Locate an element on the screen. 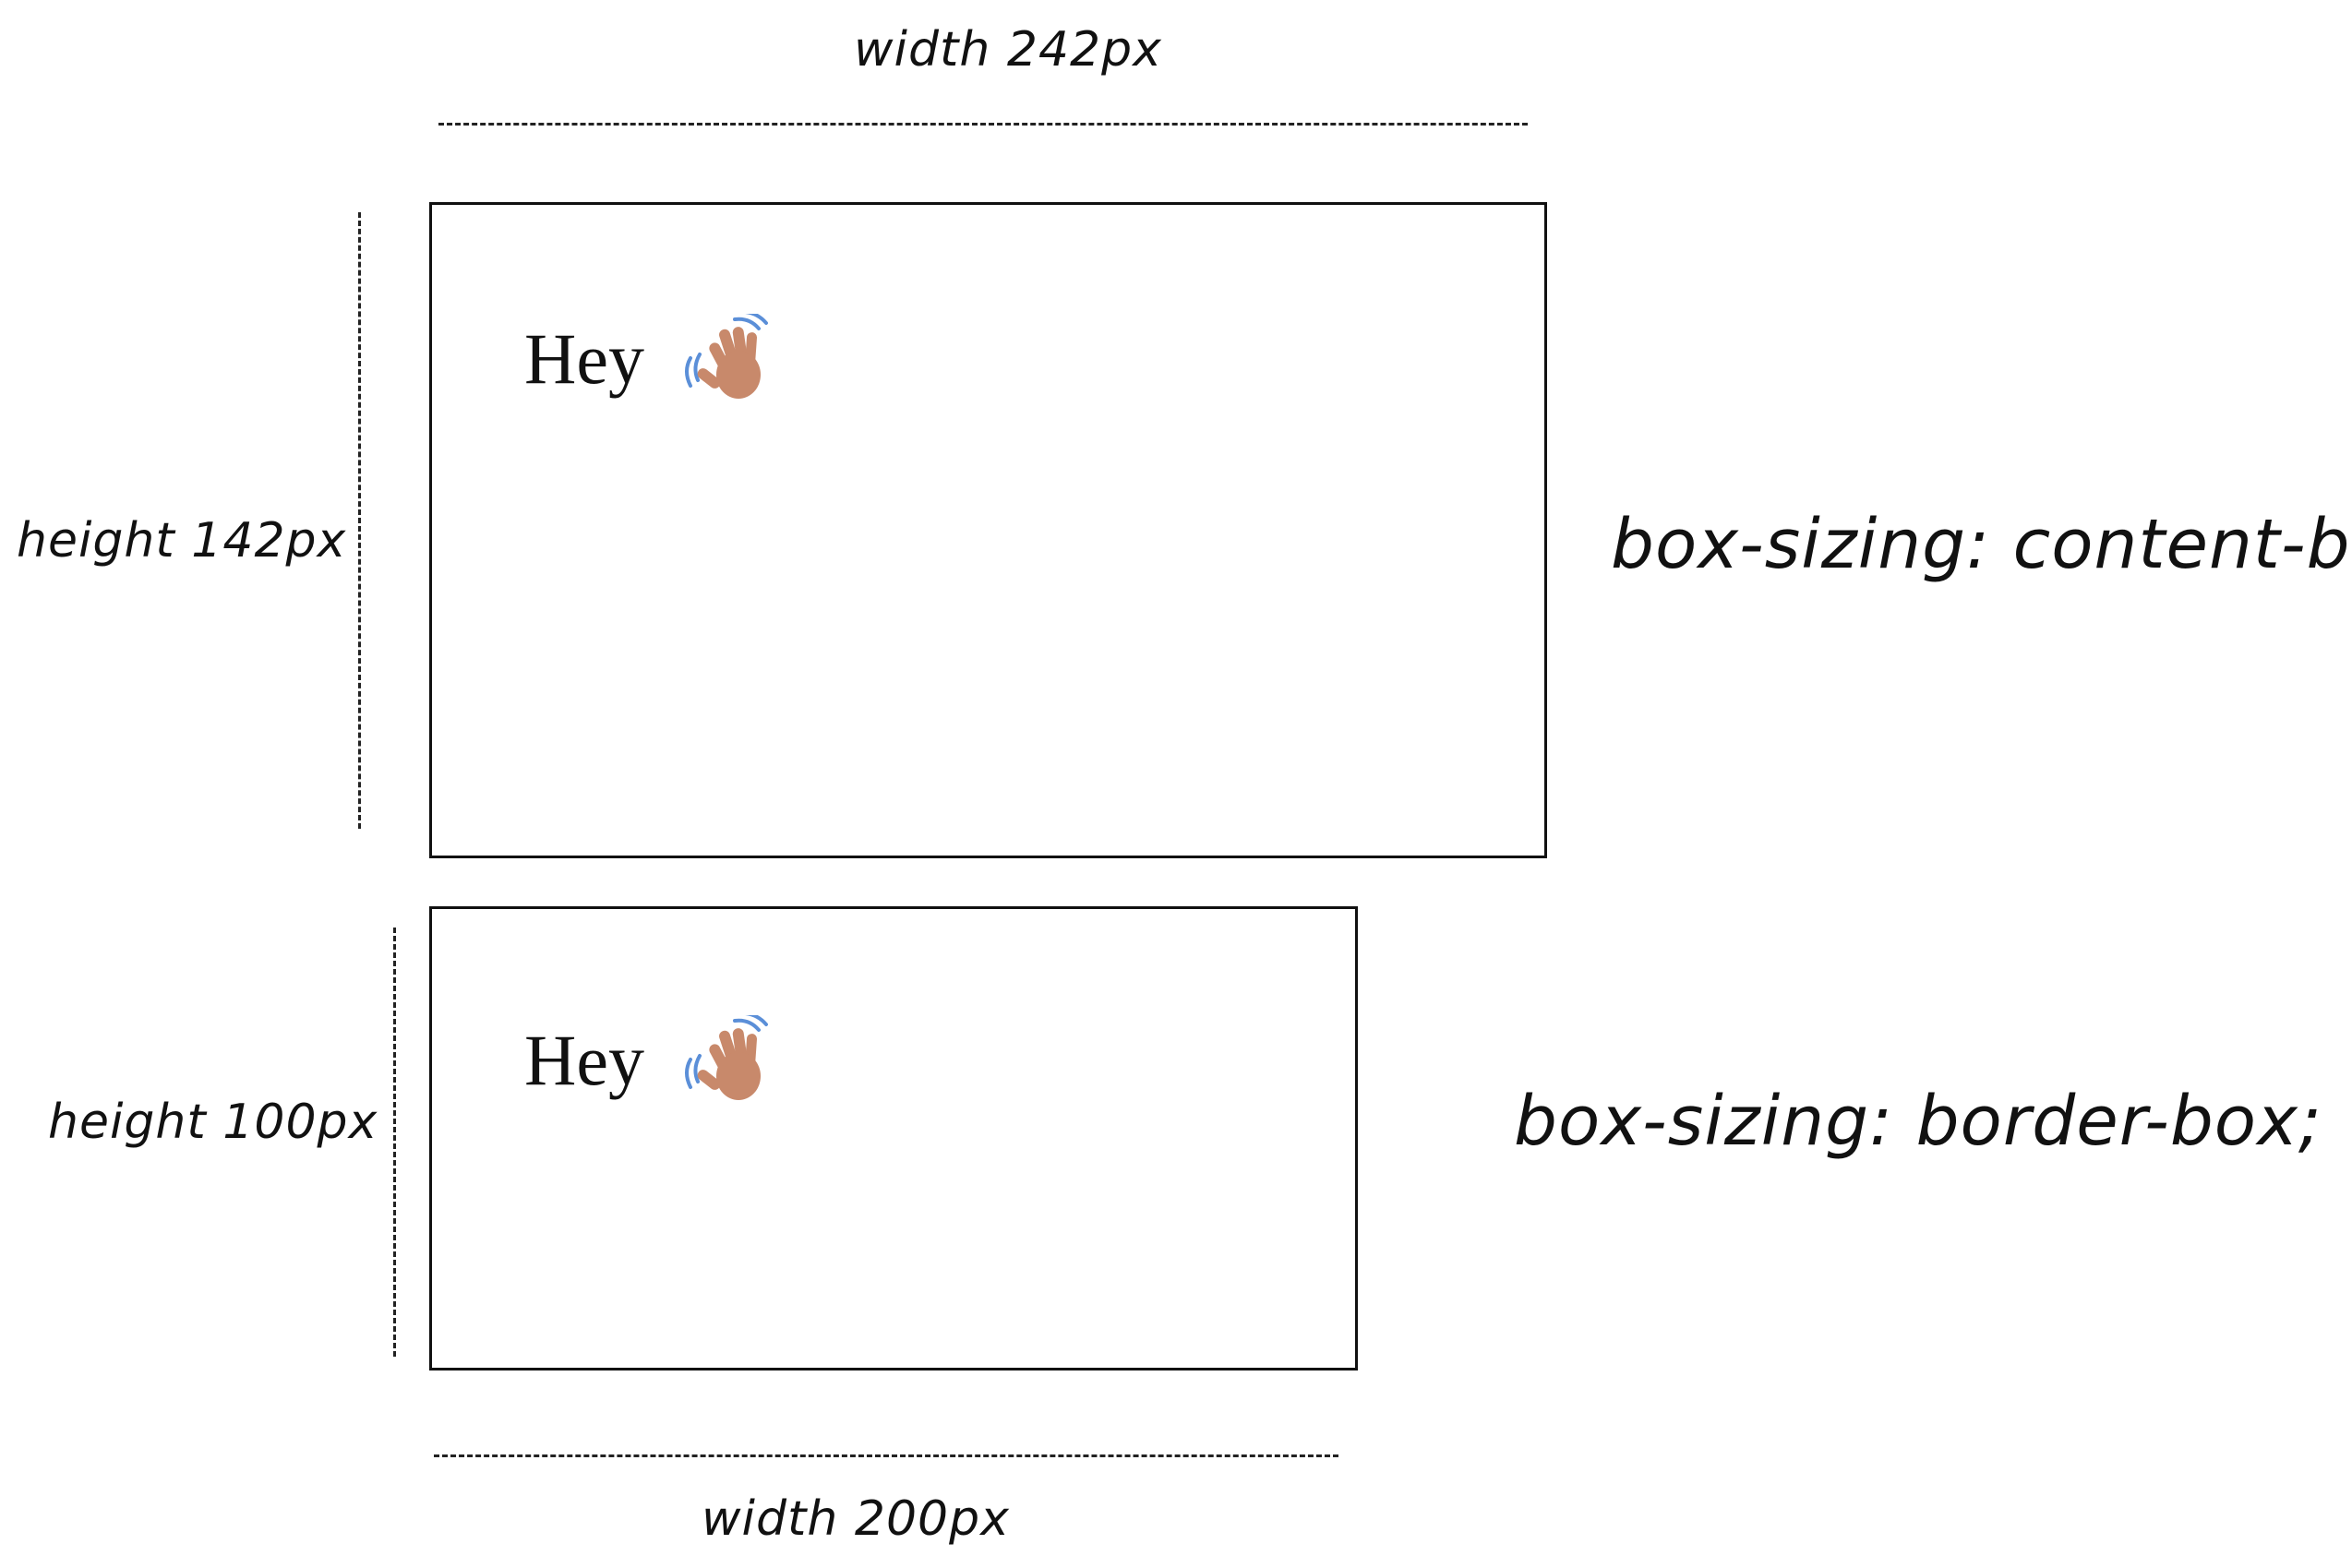 The width and height of the screenshot is (2352, 1568). top-width-label: width 242px is located at coordinates (1008, 50).